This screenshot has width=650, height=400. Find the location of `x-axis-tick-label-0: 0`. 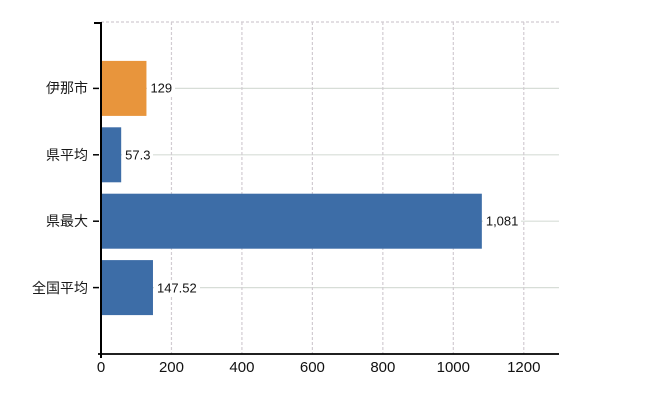

x-axis-tick-label-0: 0 is located at coordinates (101, 367).